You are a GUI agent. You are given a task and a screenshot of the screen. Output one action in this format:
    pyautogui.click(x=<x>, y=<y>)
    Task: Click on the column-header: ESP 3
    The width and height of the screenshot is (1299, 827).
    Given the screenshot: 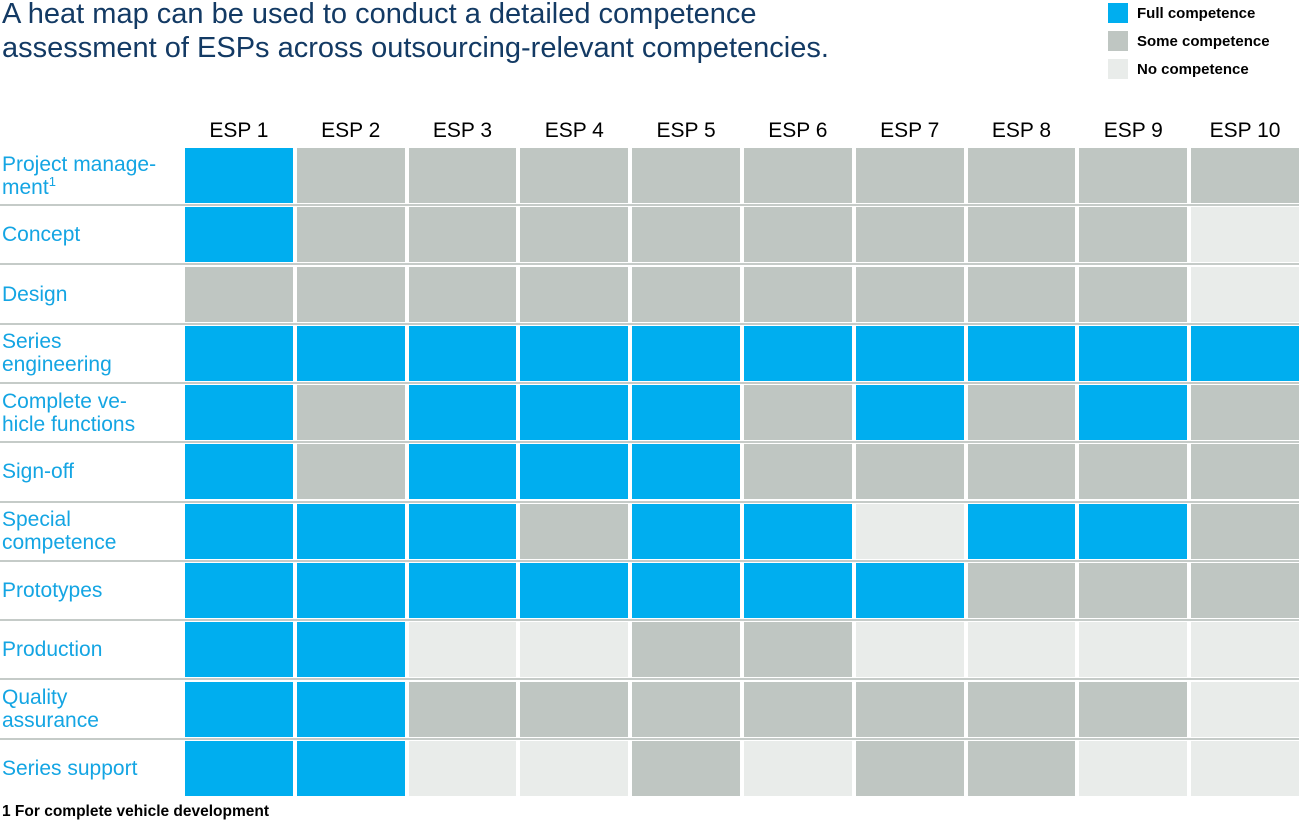 What is the action you would take?
    pyautogui.click(x=462, y=130)
    